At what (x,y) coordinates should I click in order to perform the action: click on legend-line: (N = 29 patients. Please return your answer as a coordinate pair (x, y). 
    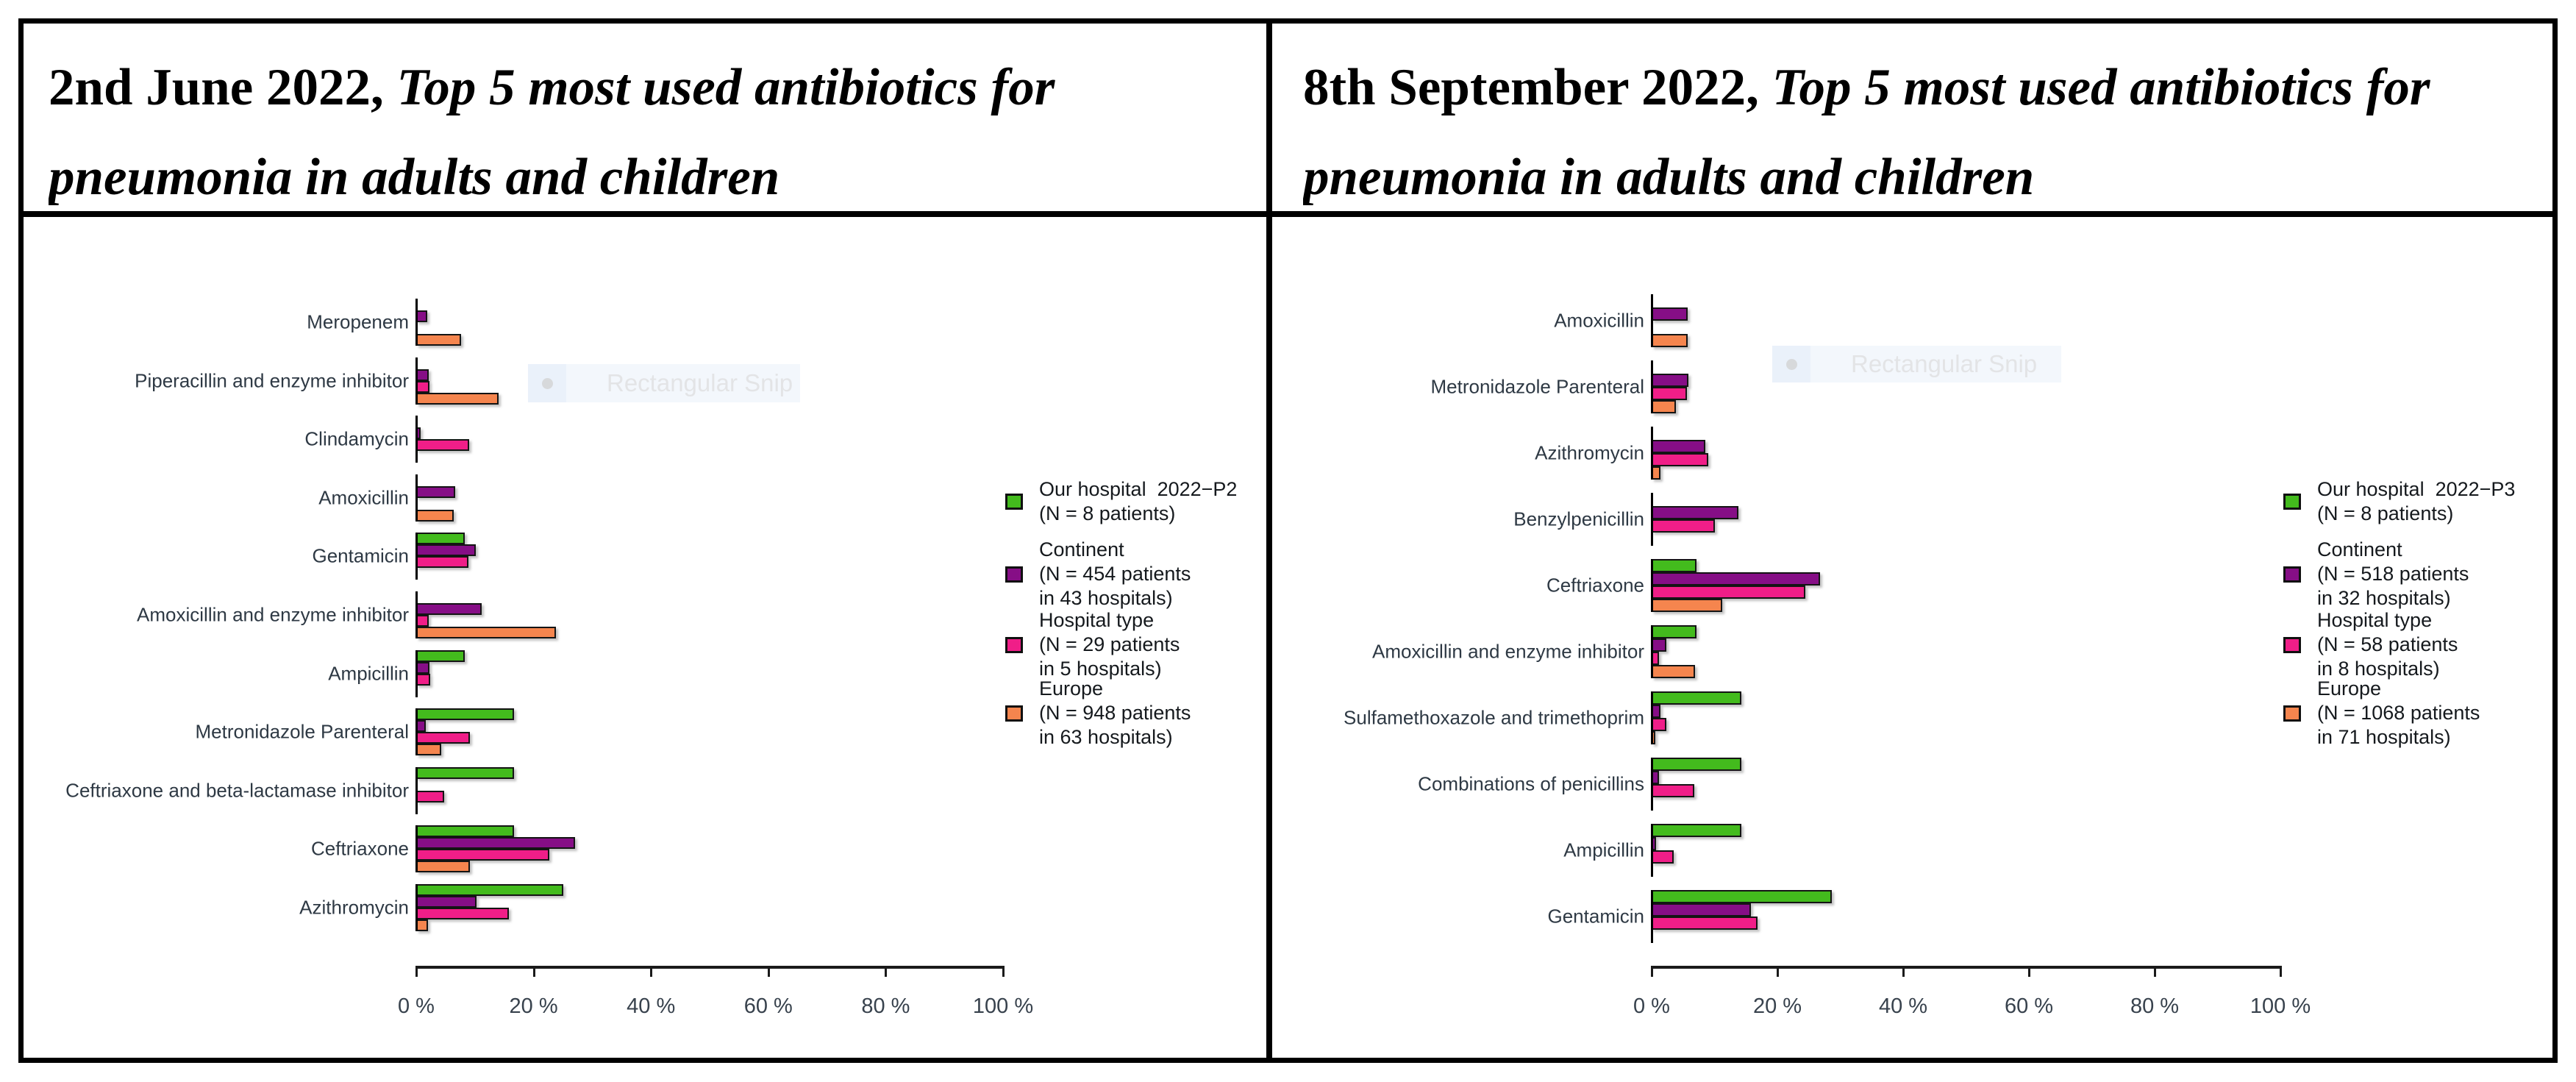
    Looking at the image, I should click on (1109, 644).